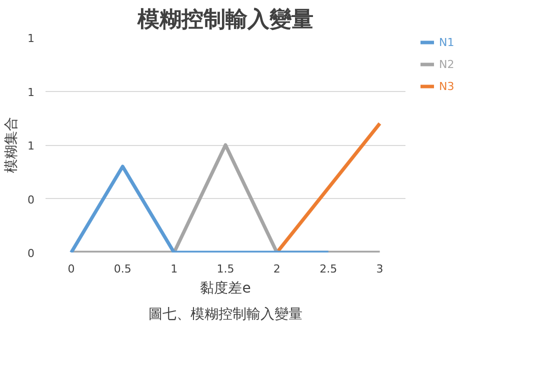  I want to click on x-tick-label: 1, so click(174, 269).